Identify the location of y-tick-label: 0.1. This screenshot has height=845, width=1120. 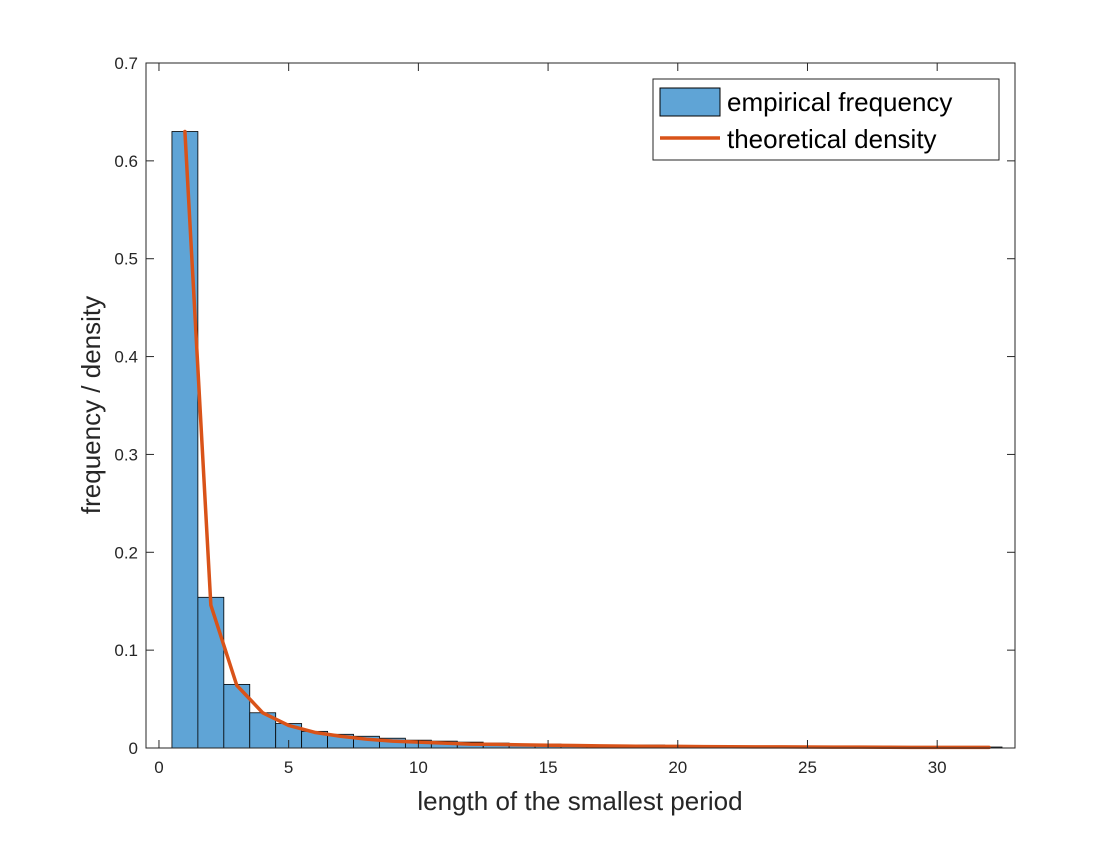
(126, 650).